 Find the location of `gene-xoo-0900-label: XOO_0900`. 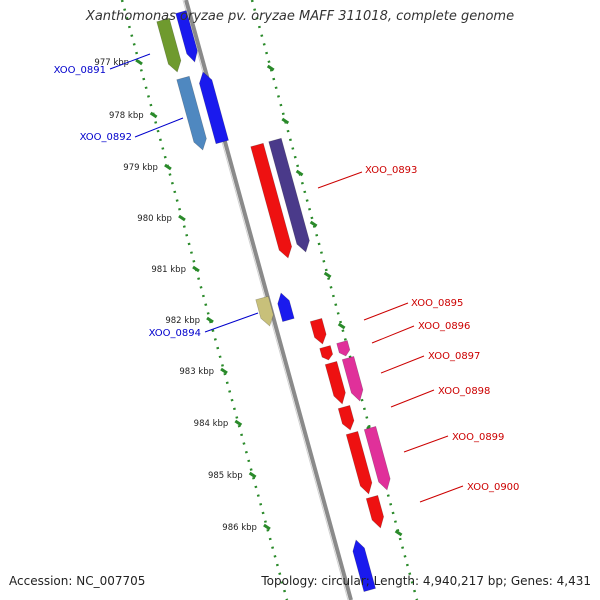

gene-xoo-0900-label: XOO_0900 is located at coordinates (493, 487).